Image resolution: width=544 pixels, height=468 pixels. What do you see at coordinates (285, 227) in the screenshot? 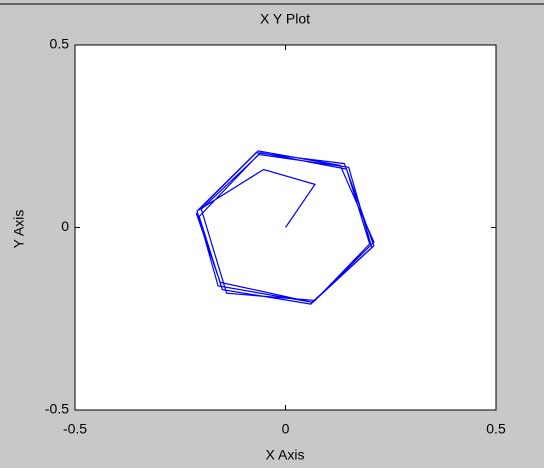
I see `trajectory` at bounding box center [285, 227].